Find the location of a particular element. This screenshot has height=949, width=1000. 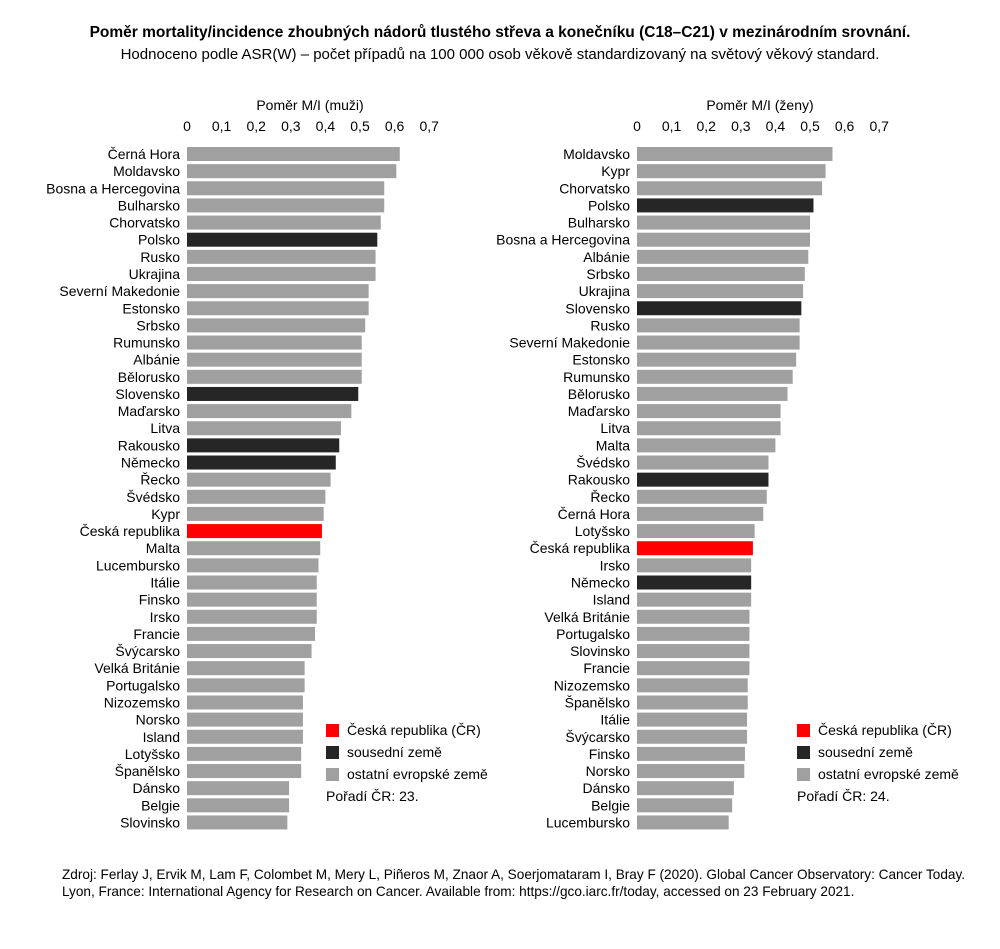

tick-label: 0,6 is located at coordinates (395, 126).